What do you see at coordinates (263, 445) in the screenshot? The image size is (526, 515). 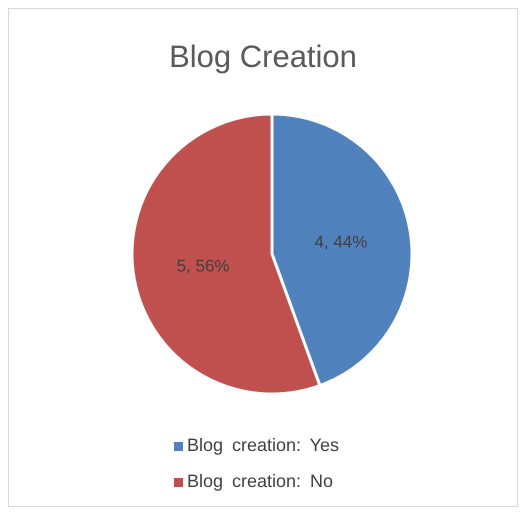 I see `legend-label: Blog creation: Yes` at bounding box center [263, 445].